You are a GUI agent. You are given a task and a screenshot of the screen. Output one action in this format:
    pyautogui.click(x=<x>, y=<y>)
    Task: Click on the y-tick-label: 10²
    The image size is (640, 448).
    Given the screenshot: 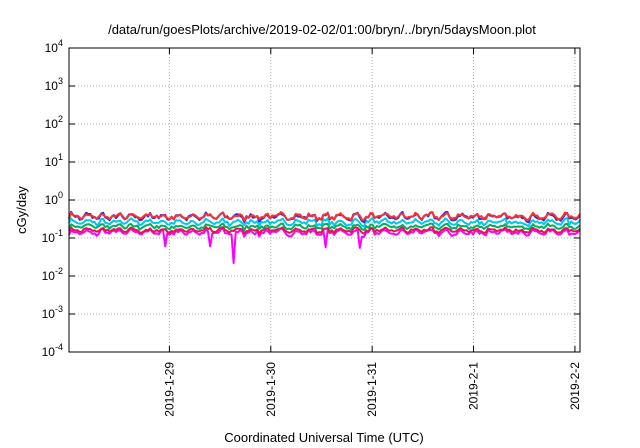 What is the action you would take?
    pyautogui.click(x=54, y=122)
    